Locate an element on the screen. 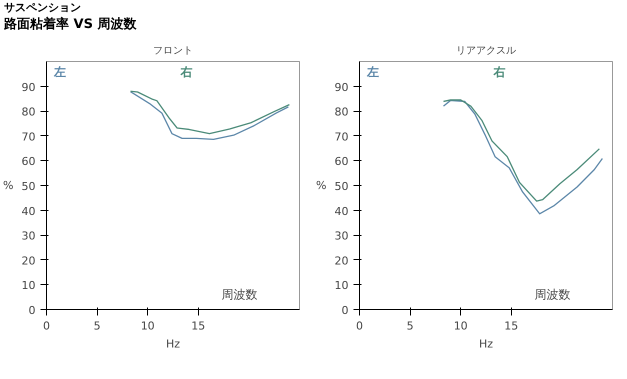 This screenshot has height=379, width=627. text: 路面粘着率 VS 周波数 is located at coordinates (70, 25).